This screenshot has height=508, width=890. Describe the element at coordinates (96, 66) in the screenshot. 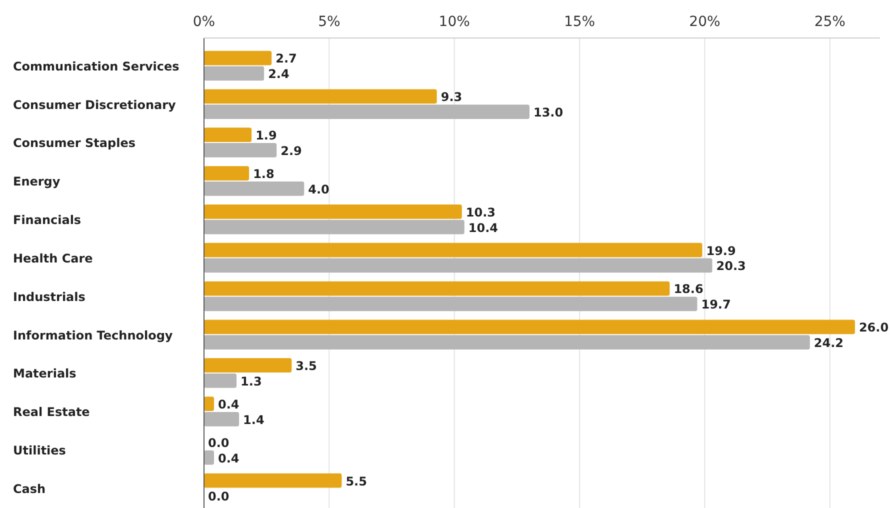

I see `y-tick-label: Communication Services` at that location.